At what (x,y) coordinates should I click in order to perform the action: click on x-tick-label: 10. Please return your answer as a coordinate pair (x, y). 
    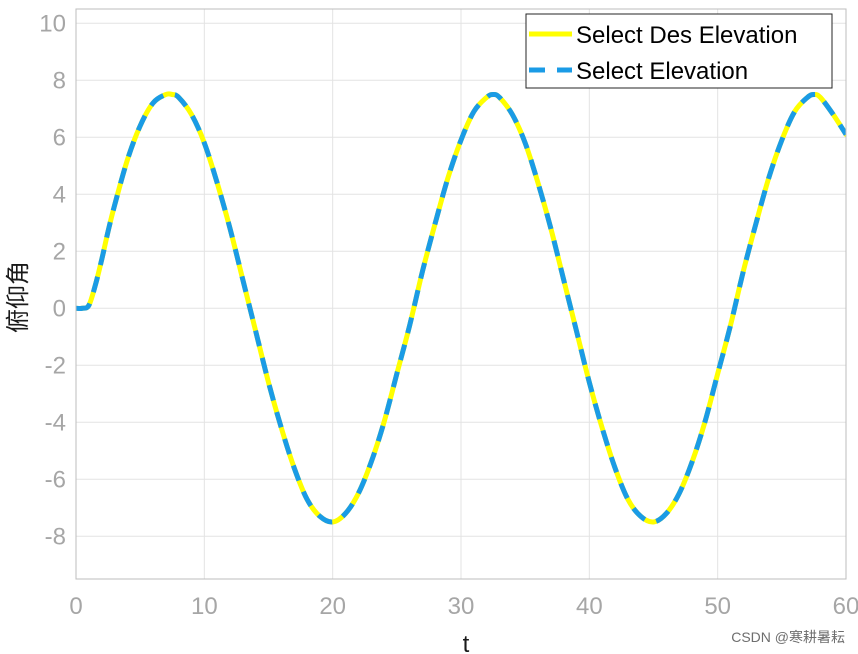
    Looking at the image, I should click on (204, 606).